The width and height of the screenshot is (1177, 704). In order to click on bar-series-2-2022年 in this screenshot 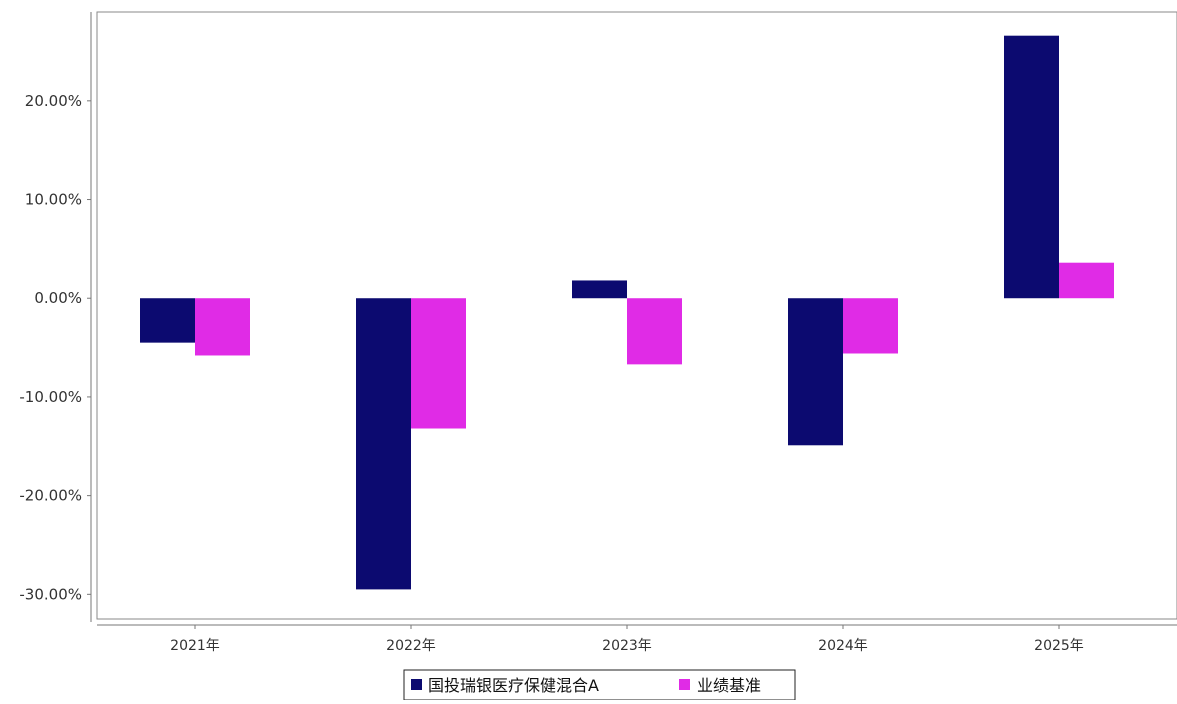, I will do `click(438, 363)`.